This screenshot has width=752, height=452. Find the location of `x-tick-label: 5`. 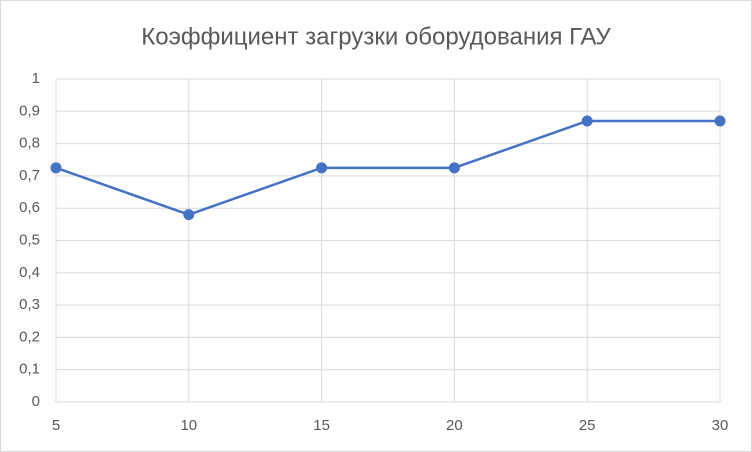

x-tick-label: 5 is located at coordinates (56, 425).